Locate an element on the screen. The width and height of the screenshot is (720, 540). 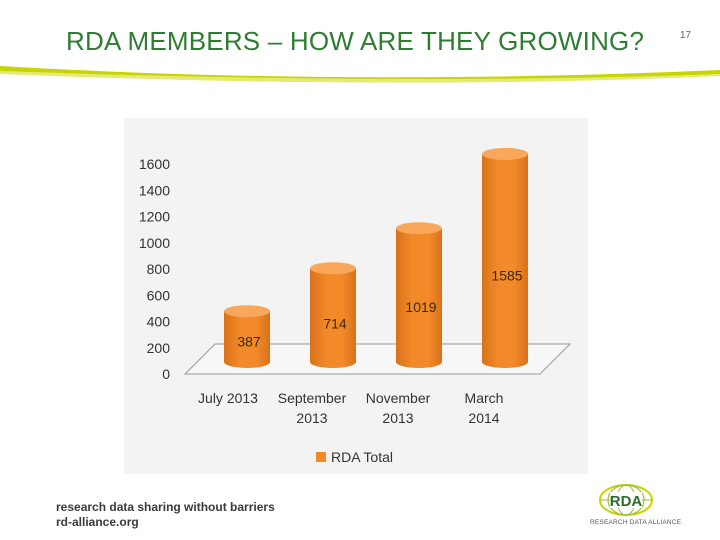
legend-label: RDA Total is located at coordinates (362, 457).